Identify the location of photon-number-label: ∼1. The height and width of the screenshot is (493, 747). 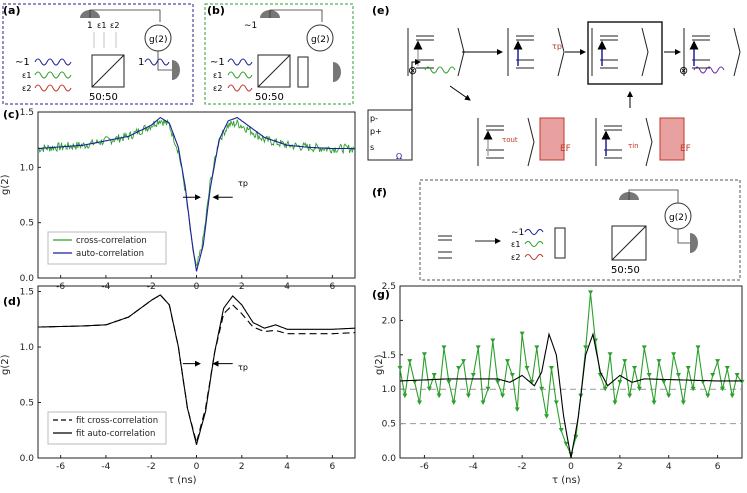
(517, 233).